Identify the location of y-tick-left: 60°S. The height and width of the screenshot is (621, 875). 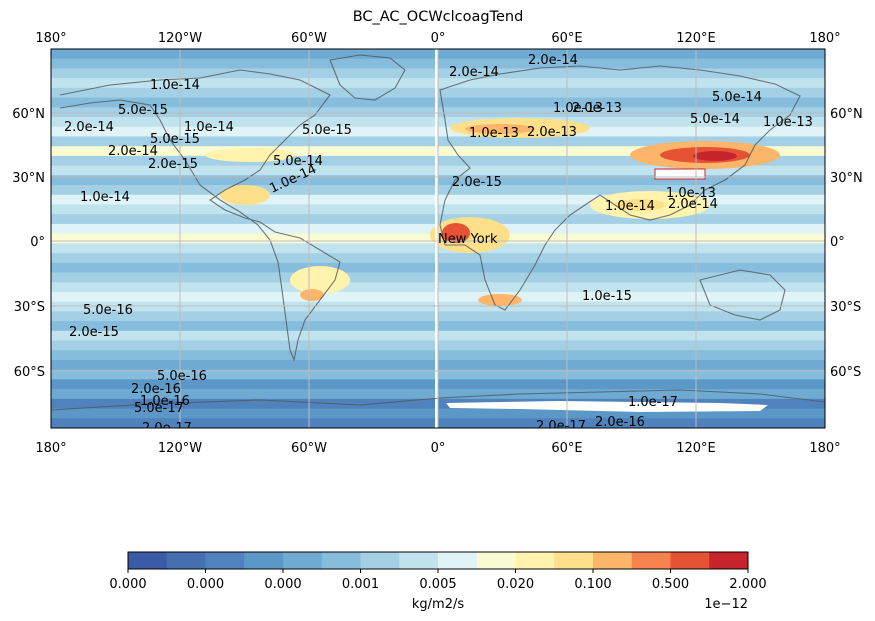
(29, 372).